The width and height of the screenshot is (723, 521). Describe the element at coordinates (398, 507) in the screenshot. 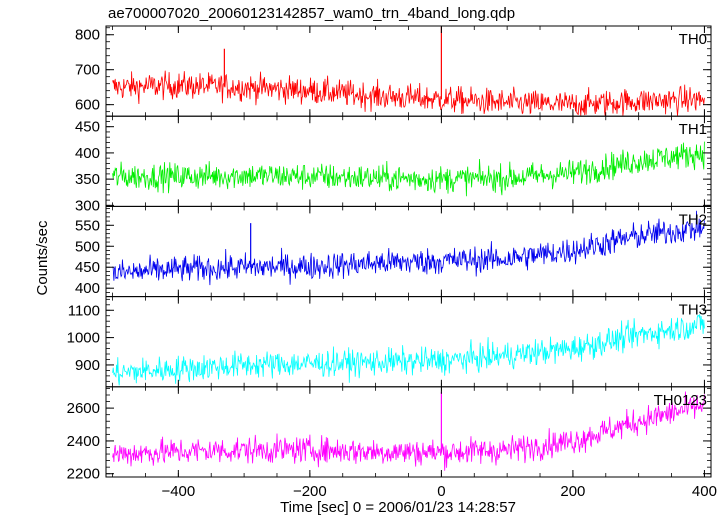

I see `x-axis-label: Time [sec] 0 = 2006/01/23 14:28:57` at that location.